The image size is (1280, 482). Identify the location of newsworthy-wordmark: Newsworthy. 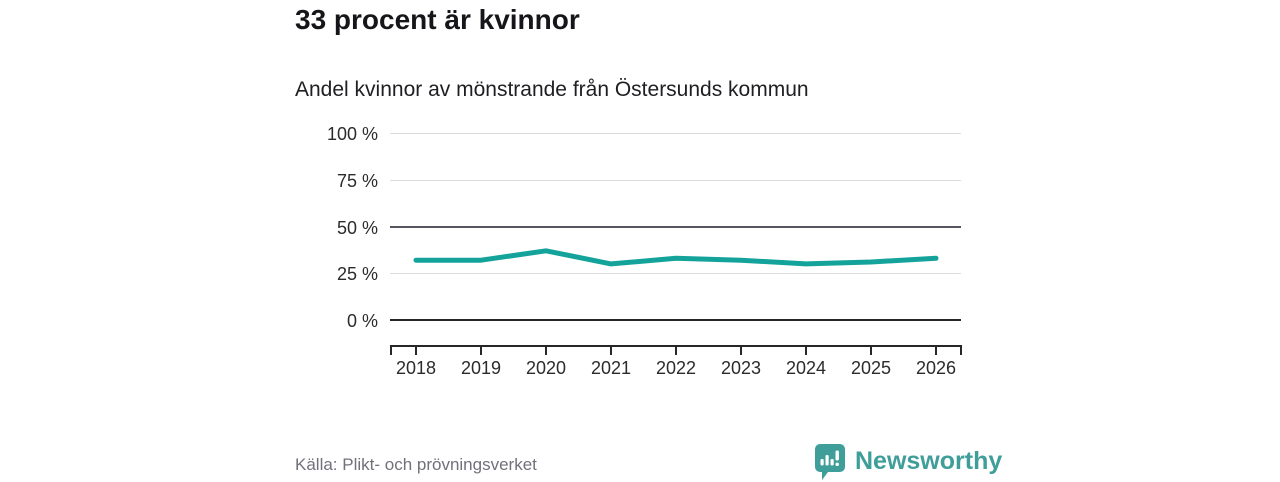
(929, 461).